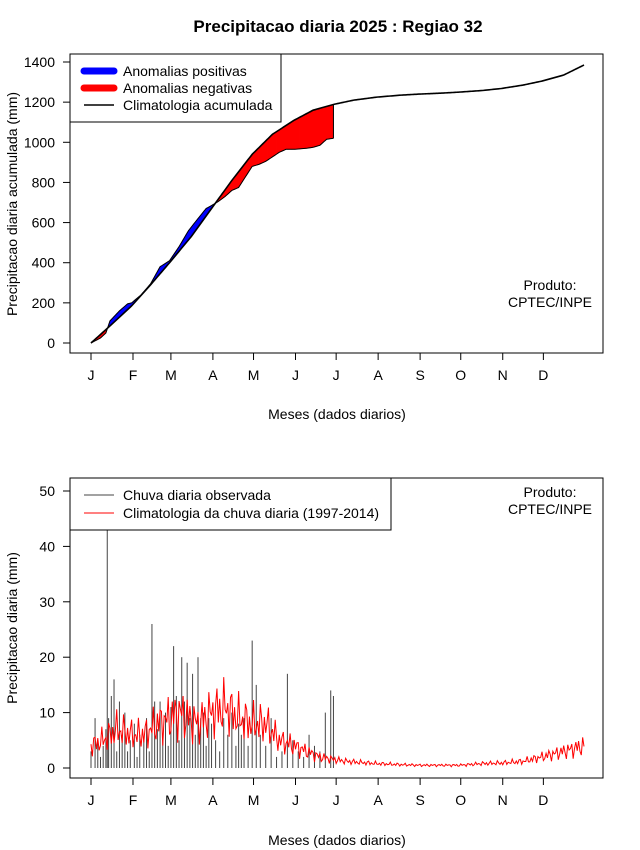 Image resolution: width=640 pixels, height=850 pixels. Describe the element at coordinates (55, 629) in the screenshot. I see `daily-y-axis: 0 10 20 30 40 50` at that location.